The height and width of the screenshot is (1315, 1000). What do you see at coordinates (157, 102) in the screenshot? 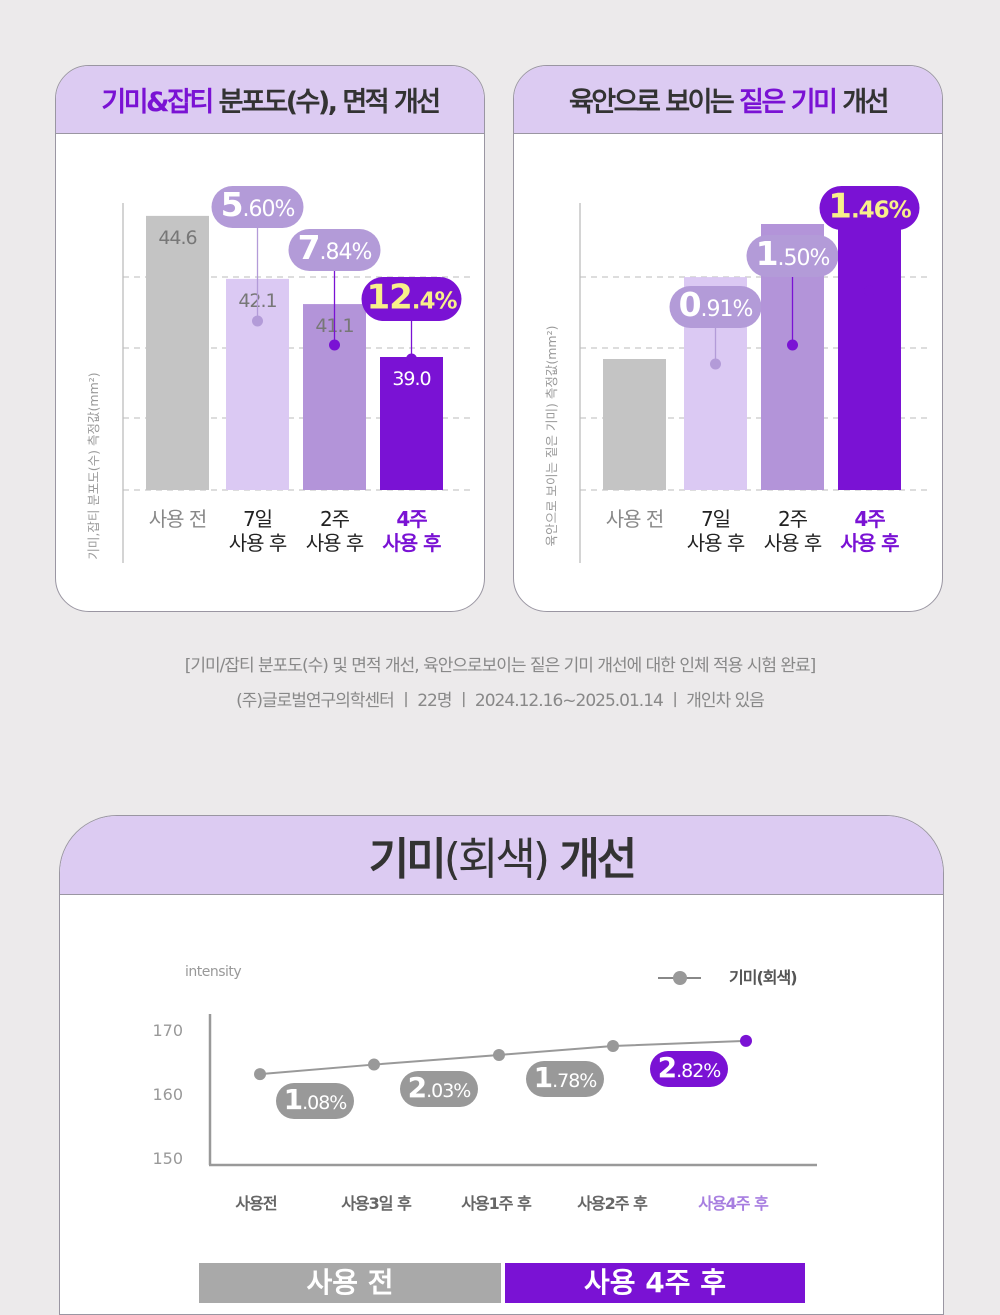
I see `title-highlight: 기미&잡티` at bounding box center [157, 102].